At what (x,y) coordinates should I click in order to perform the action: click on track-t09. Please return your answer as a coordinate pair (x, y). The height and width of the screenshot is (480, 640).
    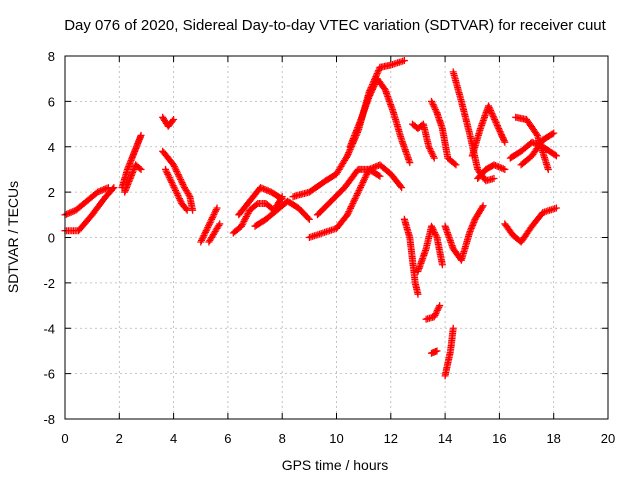
    Looking at the image, I should click on (214, 233).